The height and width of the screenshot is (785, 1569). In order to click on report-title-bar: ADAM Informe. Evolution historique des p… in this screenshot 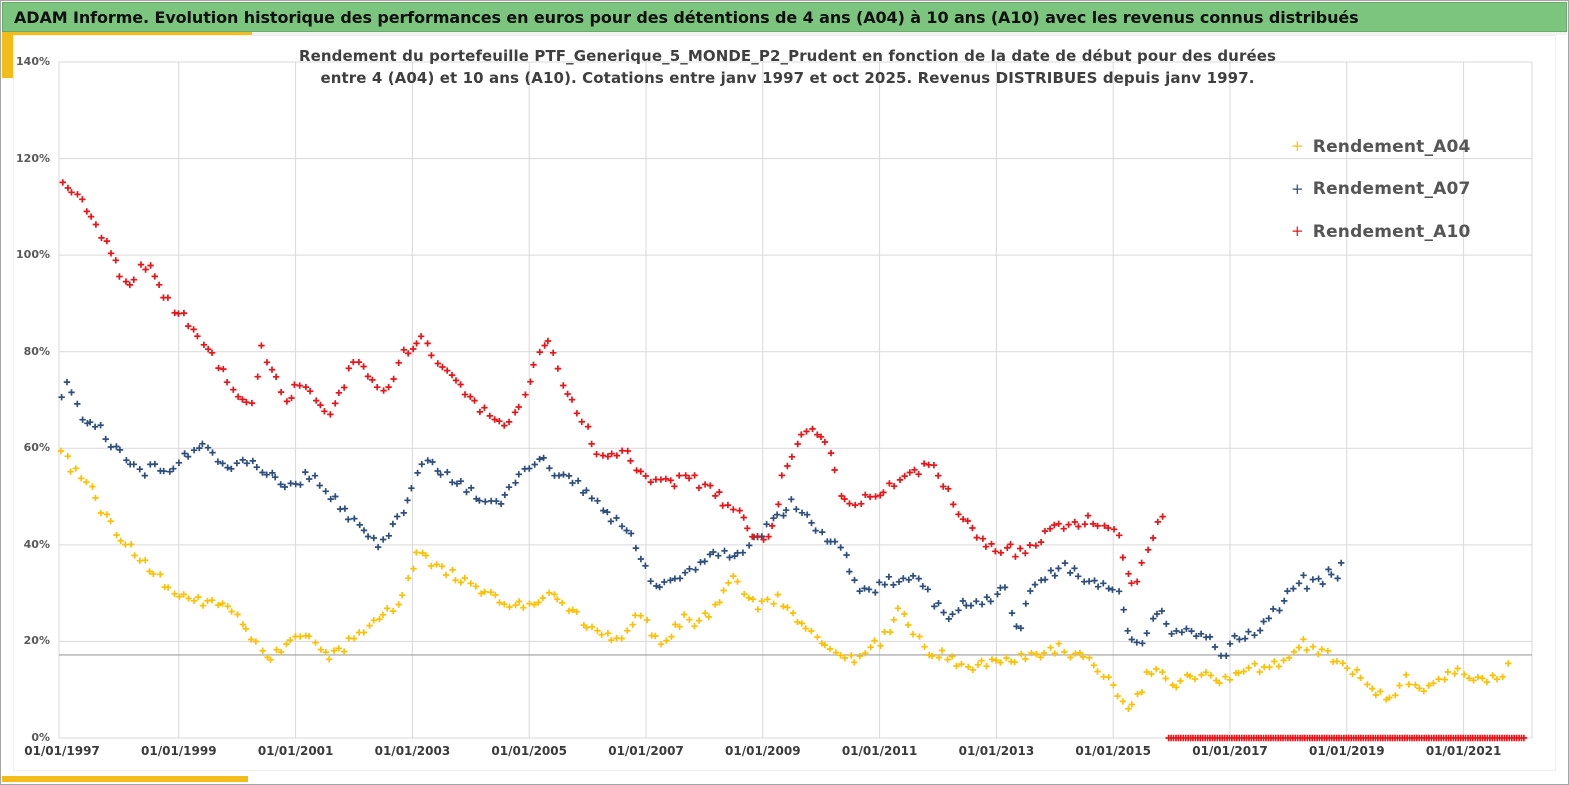, I will do `click(784, 17)`.